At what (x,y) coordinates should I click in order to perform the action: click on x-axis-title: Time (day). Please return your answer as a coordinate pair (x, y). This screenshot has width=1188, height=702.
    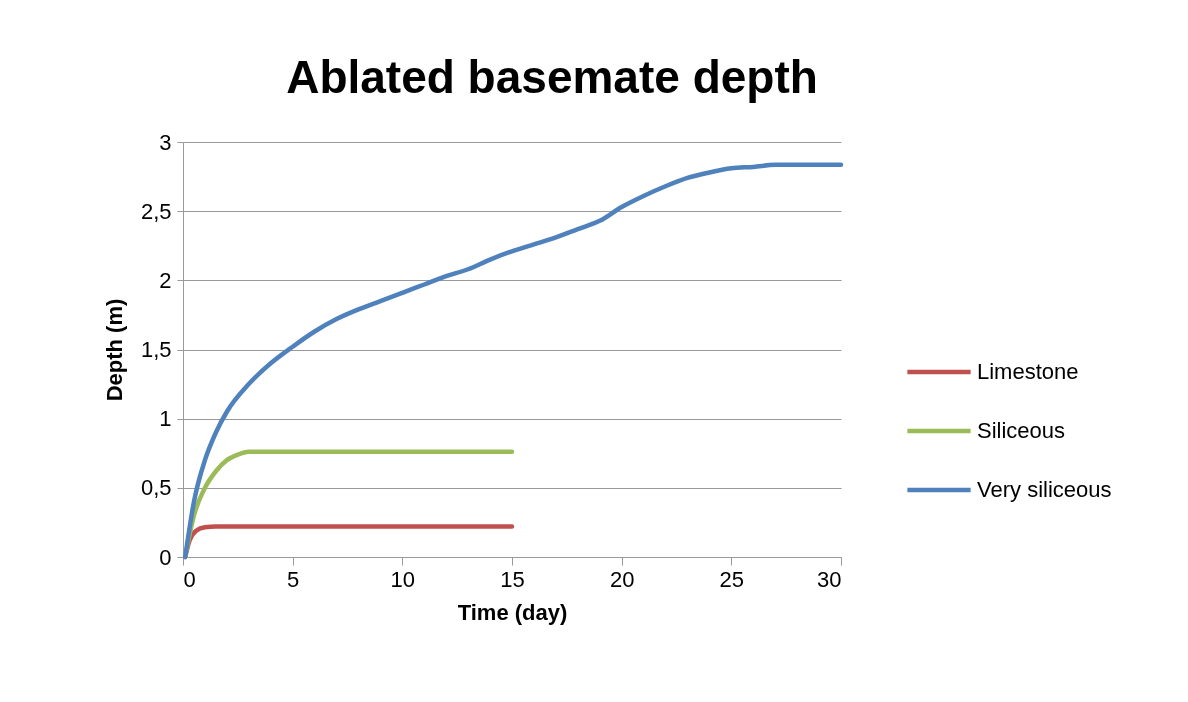
    Looking at the image, I should click on (512, 612).